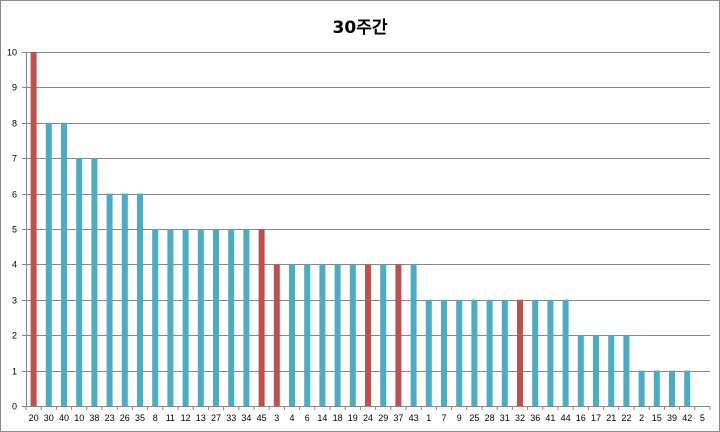 This screenshot has width=720, height=432. I want to click on x-tick-label: 7, so click(443, 418).